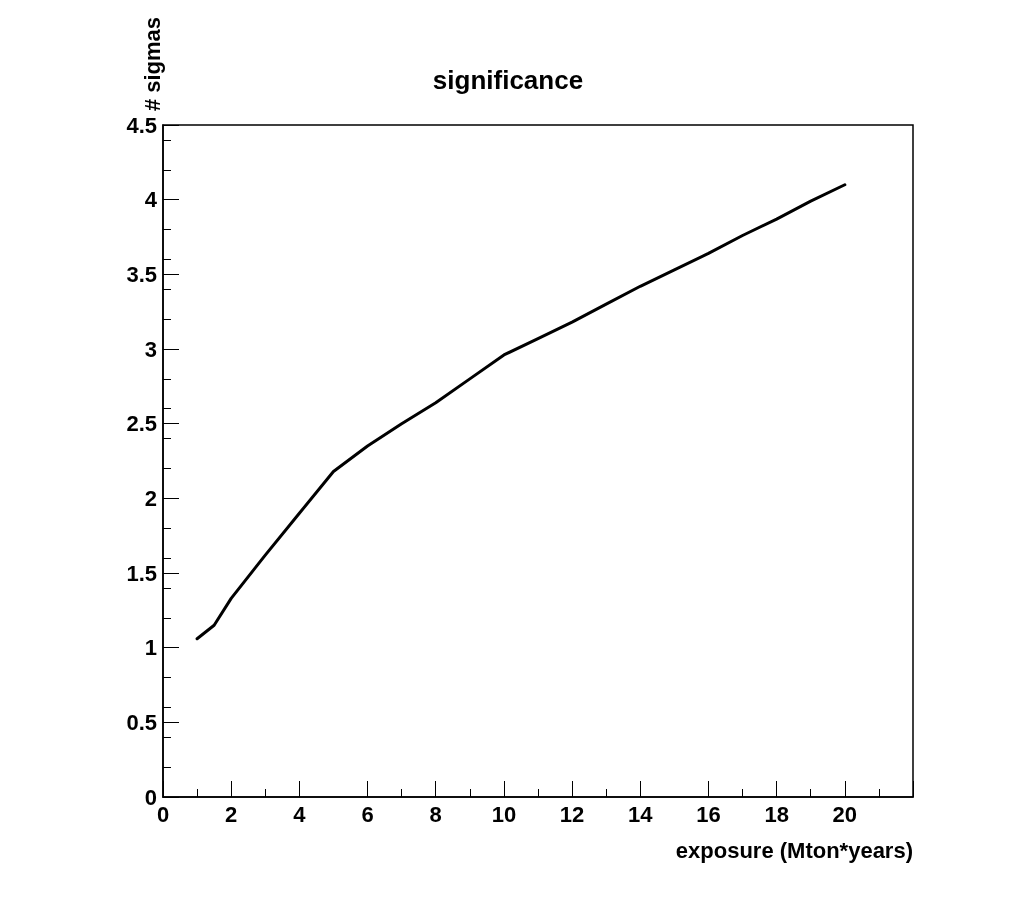  What do you see at coordinates (150, 648) in the screenshot?
I see `y-tick-label: 1` at bounding box center [150, 648].